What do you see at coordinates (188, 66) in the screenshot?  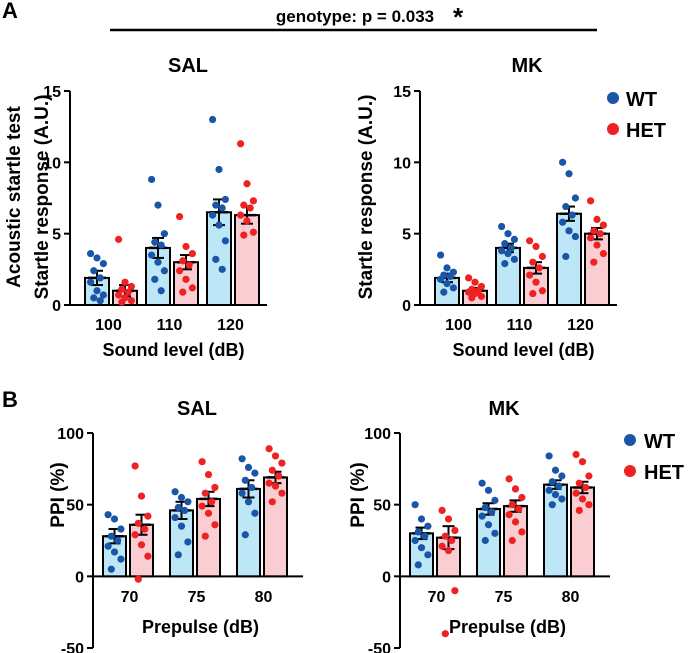 I see `chart-title: SAL` at bounding box center [188, 66].